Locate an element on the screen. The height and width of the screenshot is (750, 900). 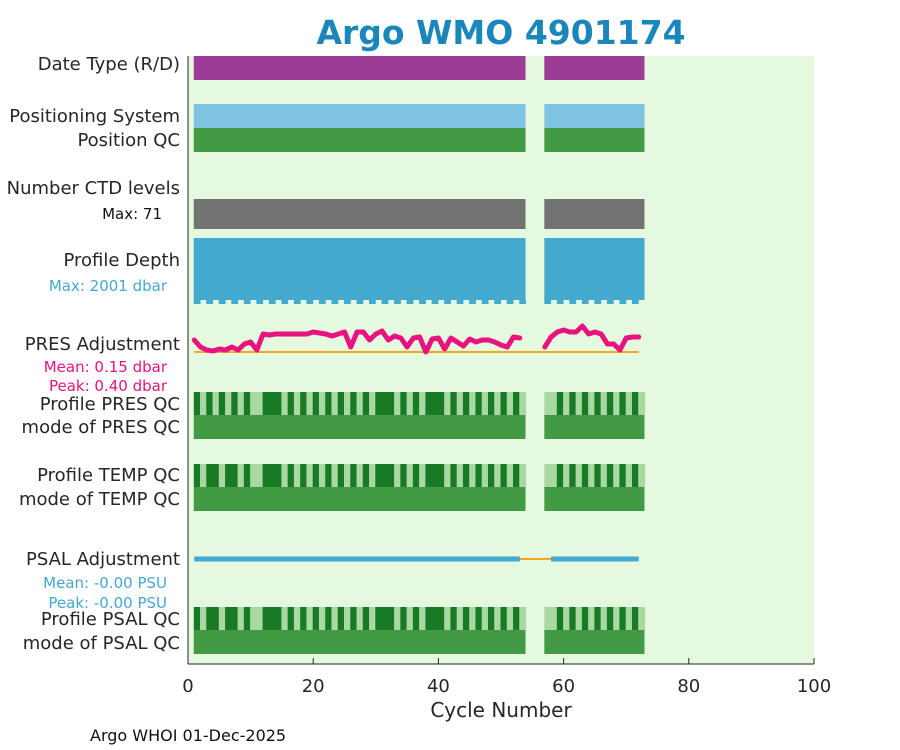
x-tick-label-0: 0 is located at coordinates (187, 686).